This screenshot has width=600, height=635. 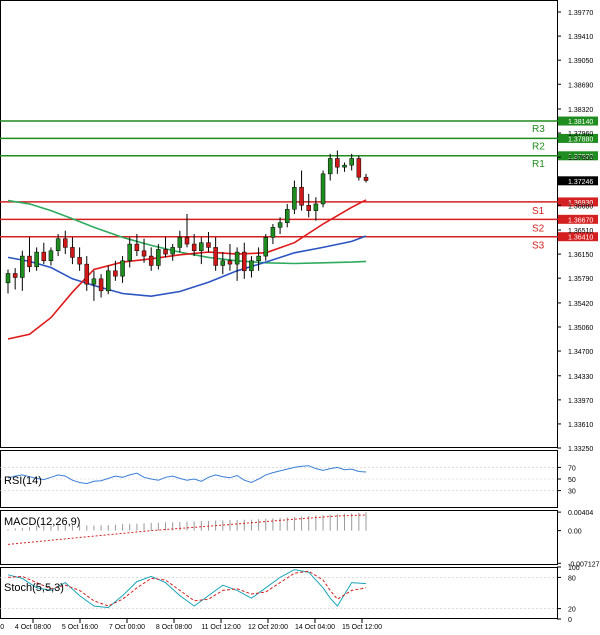 I want to click on time-tick-label: 7 Oct 00:00, so click(x=127, y=627).